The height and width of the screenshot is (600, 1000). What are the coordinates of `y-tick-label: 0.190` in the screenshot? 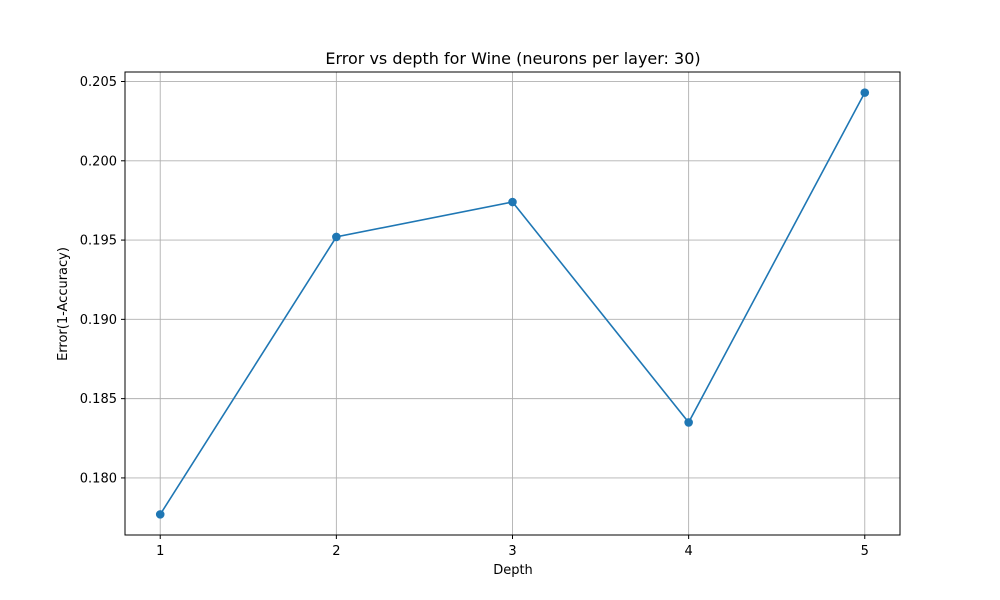 It's located at (98, 320).